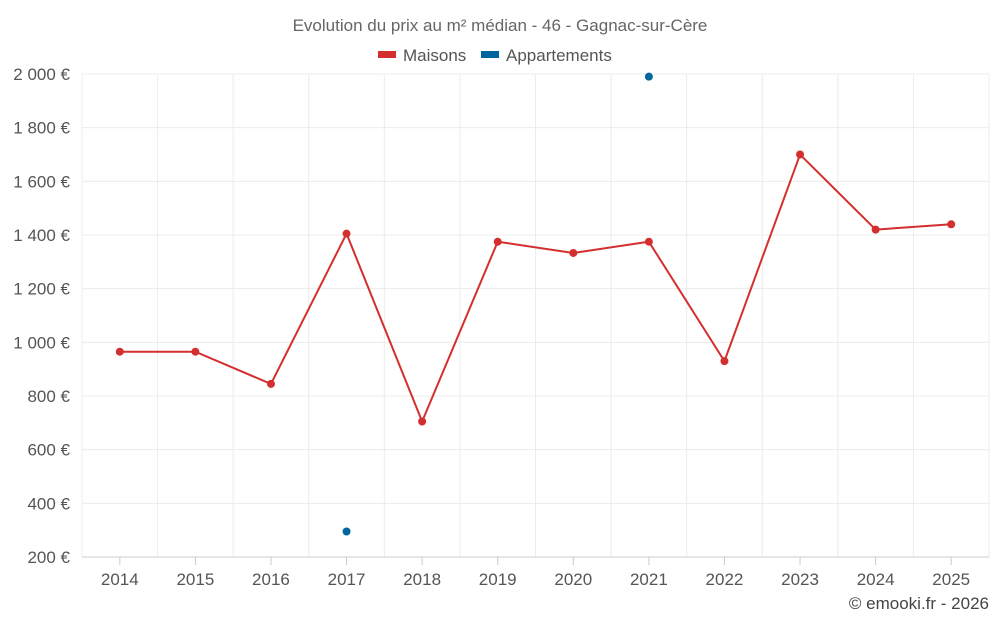 The height and width of the screenshot is (630, 1000). What do you see at coordinates (800, 579) in the screenshot?
I see `x-tick-label: 2023` at bounding box center [800, 579].